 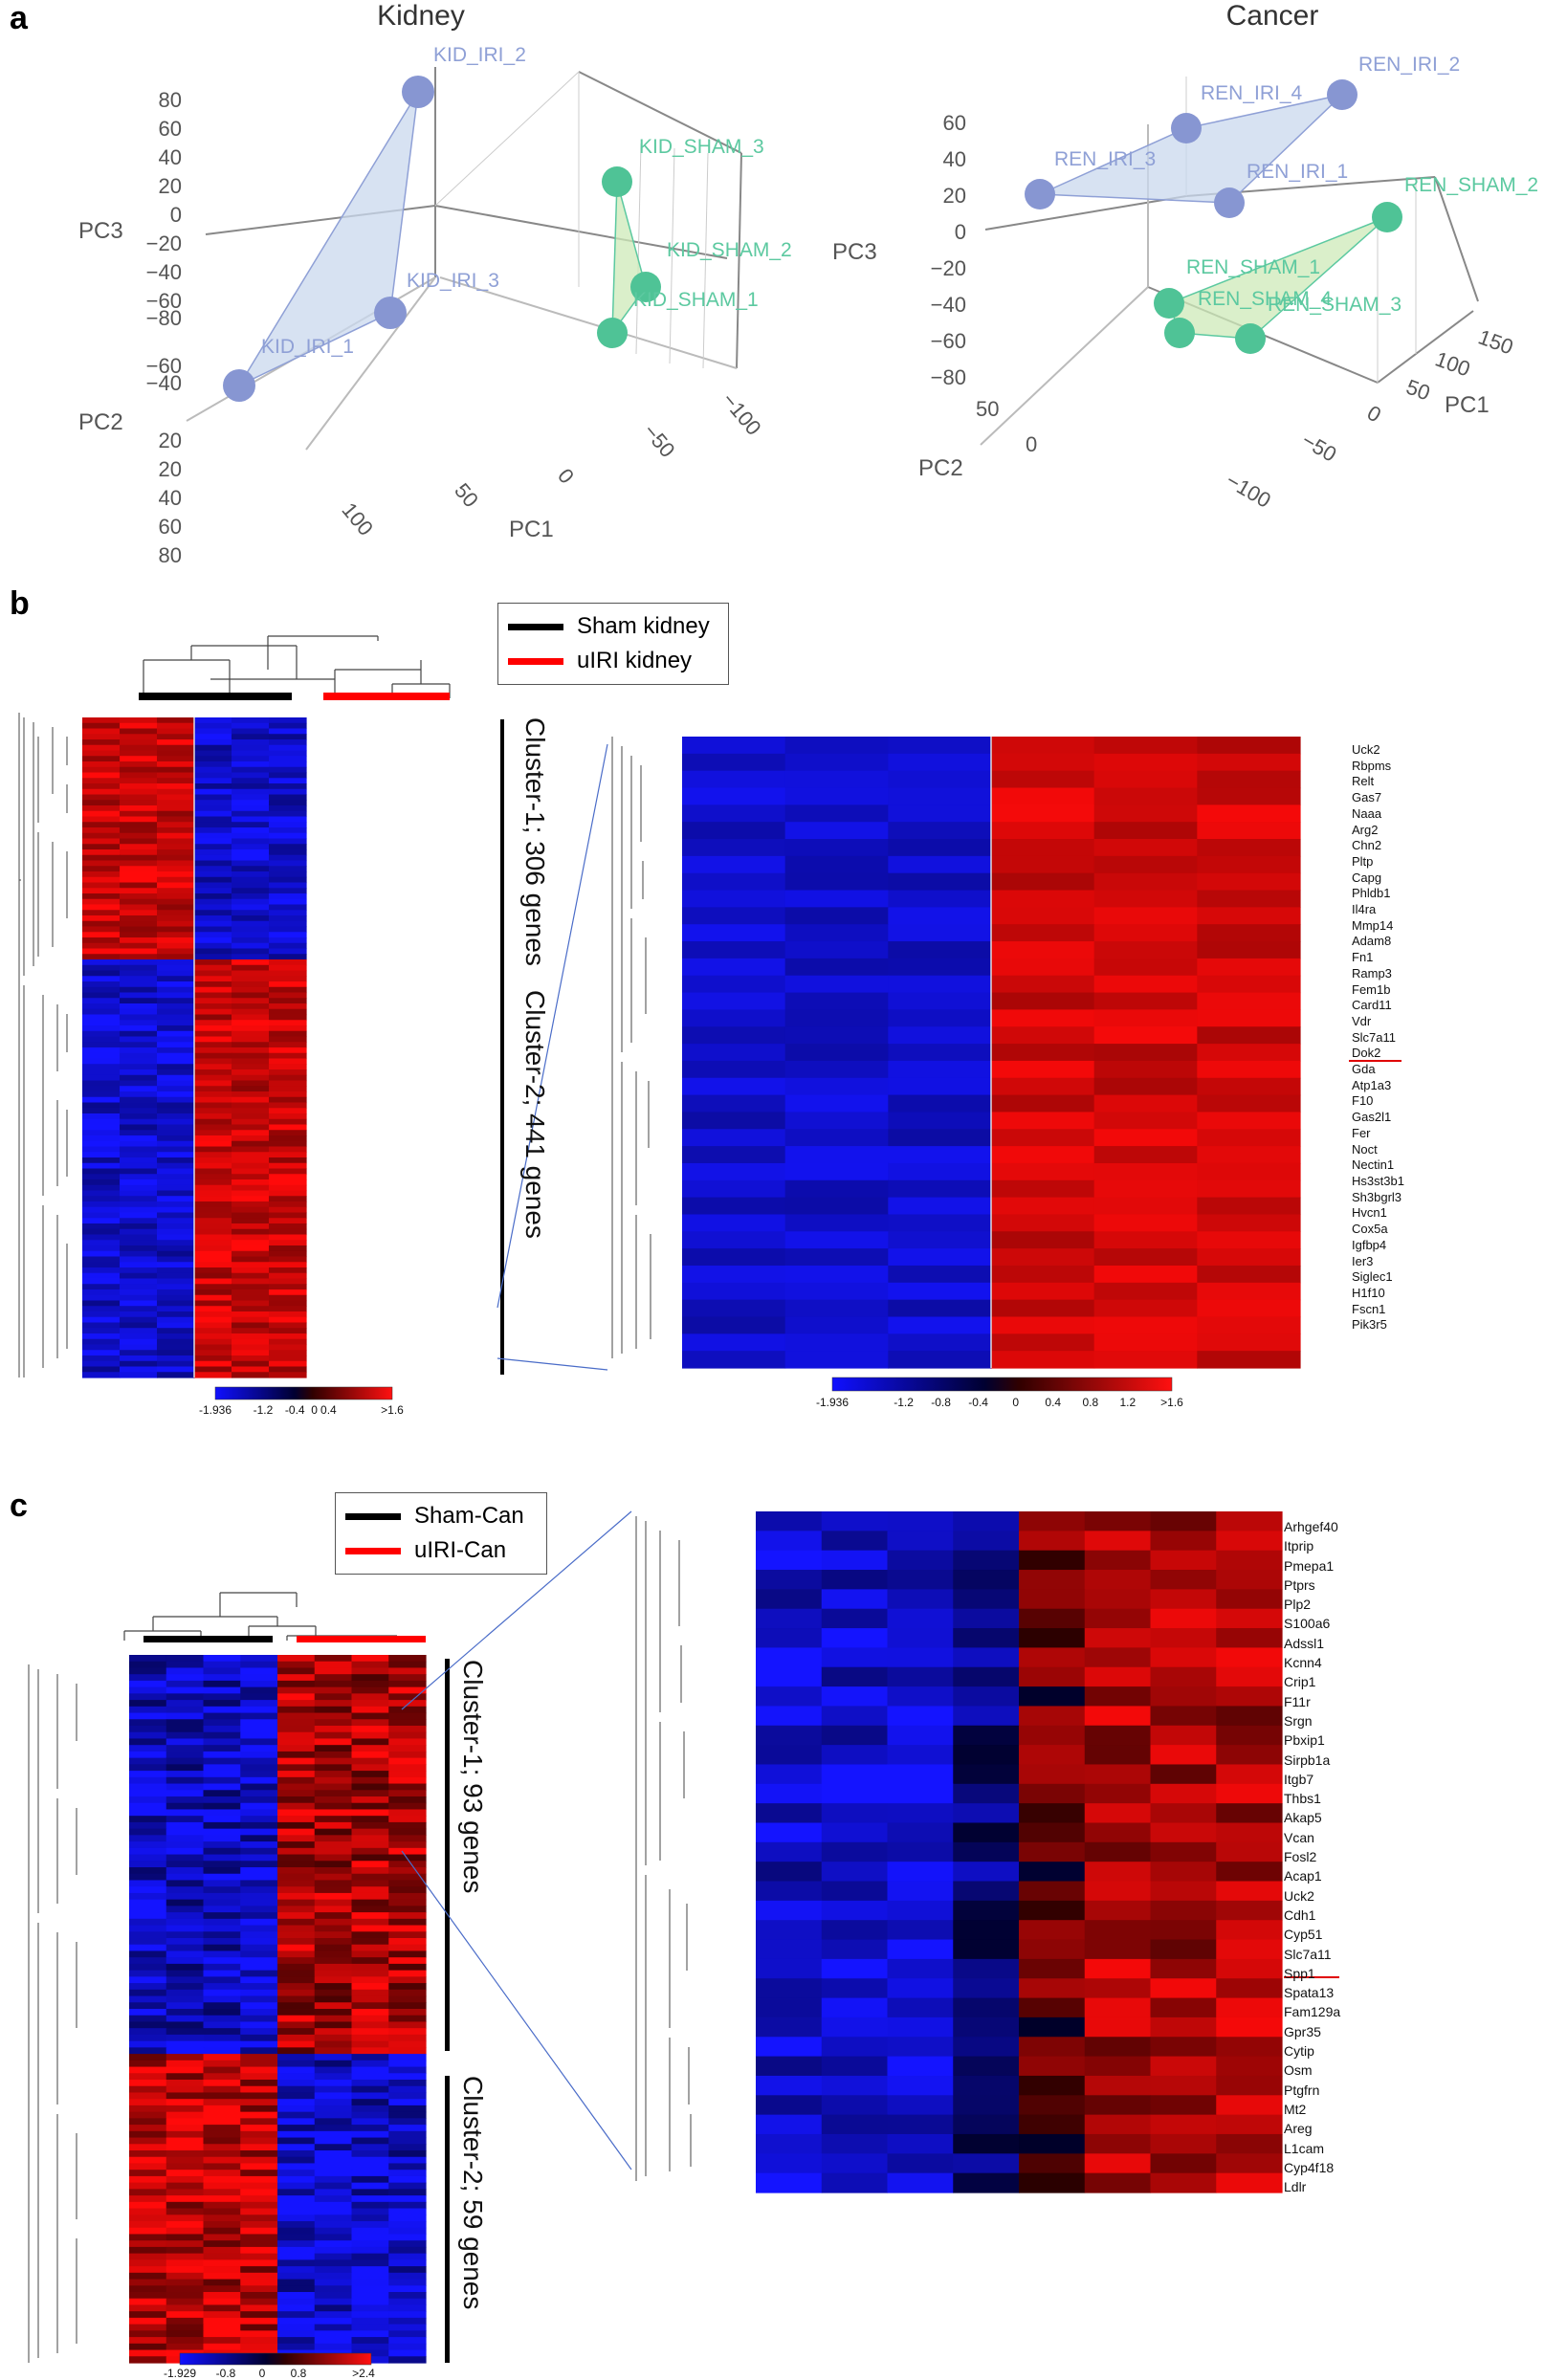 What do you see at coordinates (1409, 65) in the screenshot?
I see `pca-label-ren-iri-2: REN_IRI_2` at bounding box center [1409, 65].